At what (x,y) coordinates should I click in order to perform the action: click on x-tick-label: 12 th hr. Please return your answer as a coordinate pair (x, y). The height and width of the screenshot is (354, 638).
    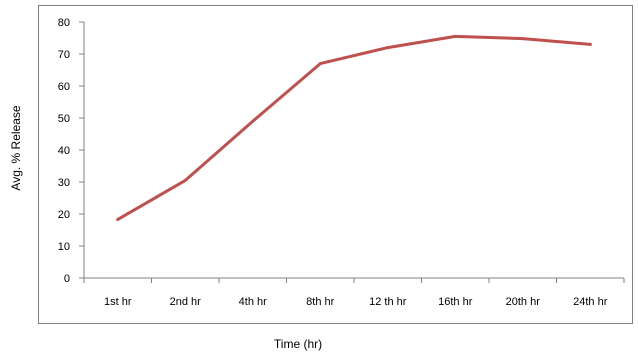
    Looking at the image, I should click on (388, 302).